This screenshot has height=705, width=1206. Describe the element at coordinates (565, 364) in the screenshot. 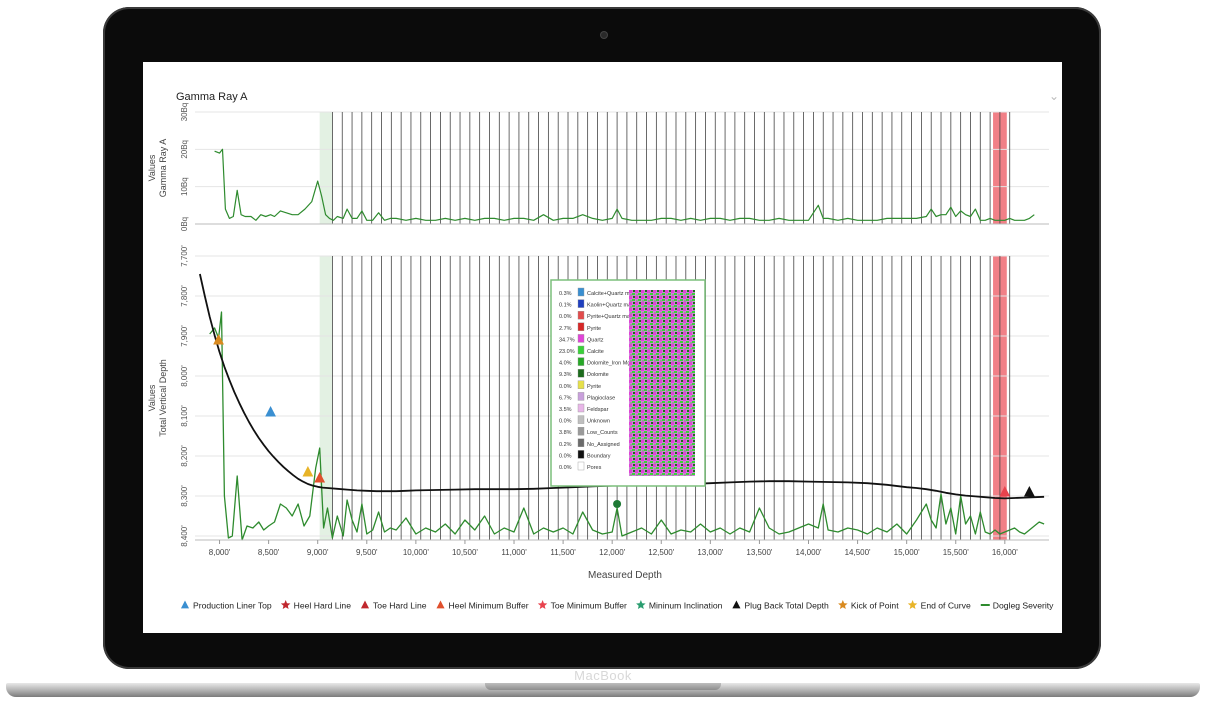

I see `tooltip-pct: 4.0%` at that location.